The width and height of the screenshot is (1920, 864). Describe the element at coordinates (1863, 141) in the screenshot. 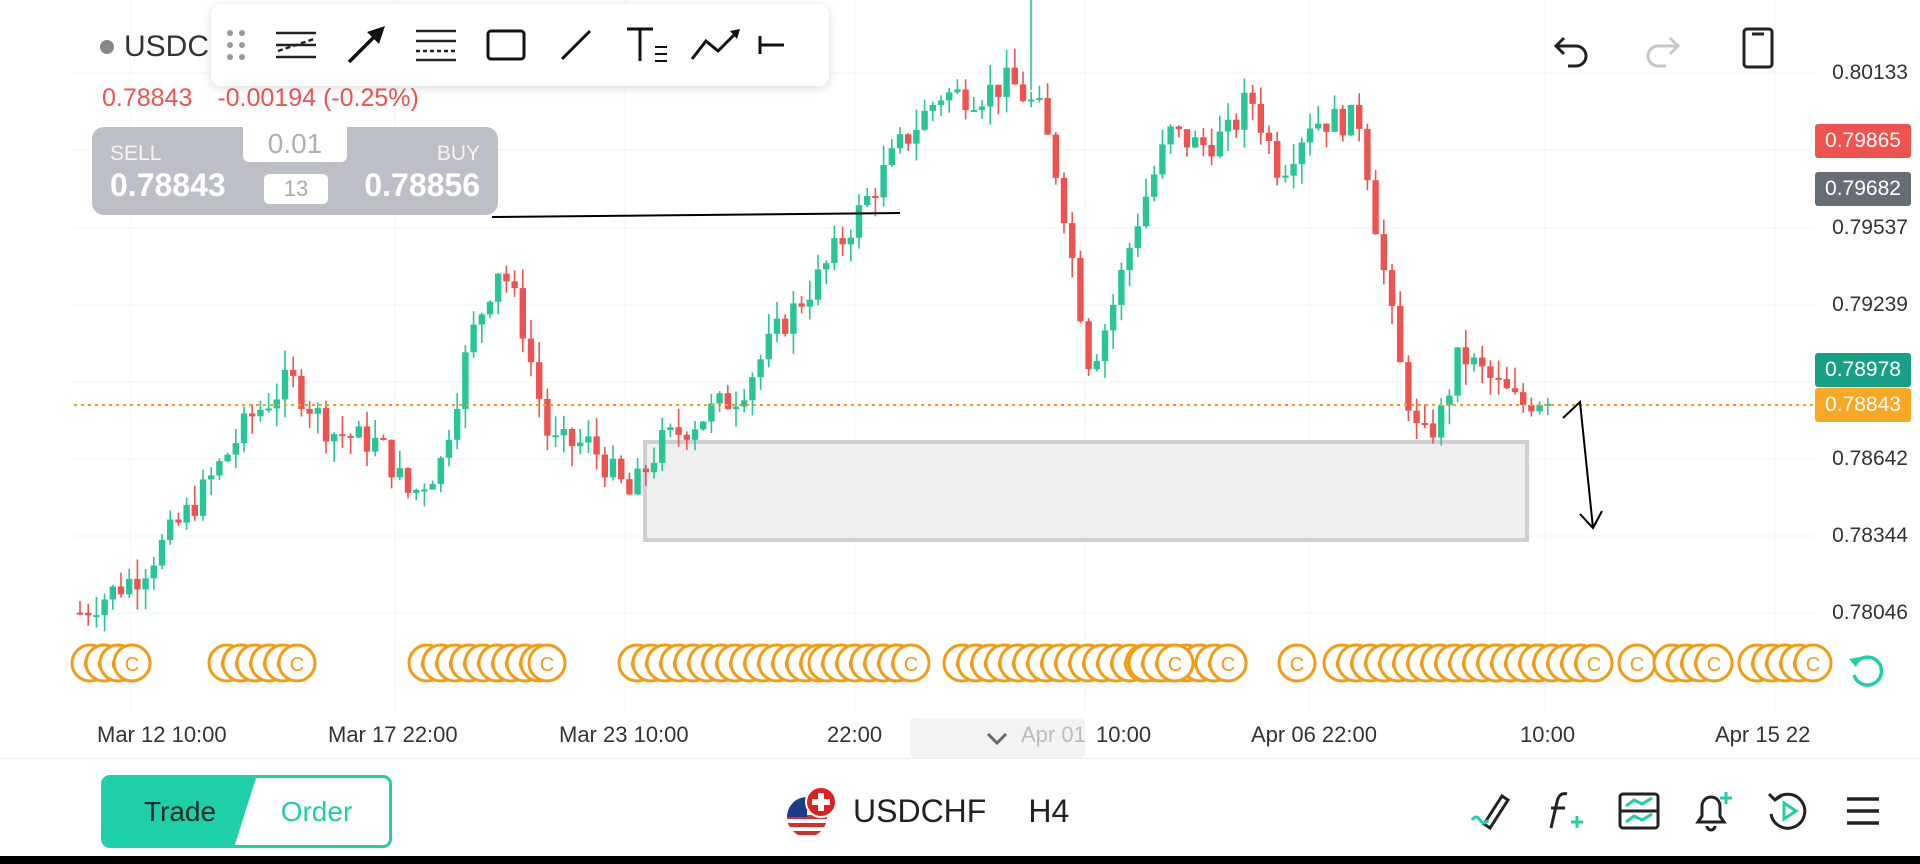

I see `high-price-tag: 0.79865` at that location.